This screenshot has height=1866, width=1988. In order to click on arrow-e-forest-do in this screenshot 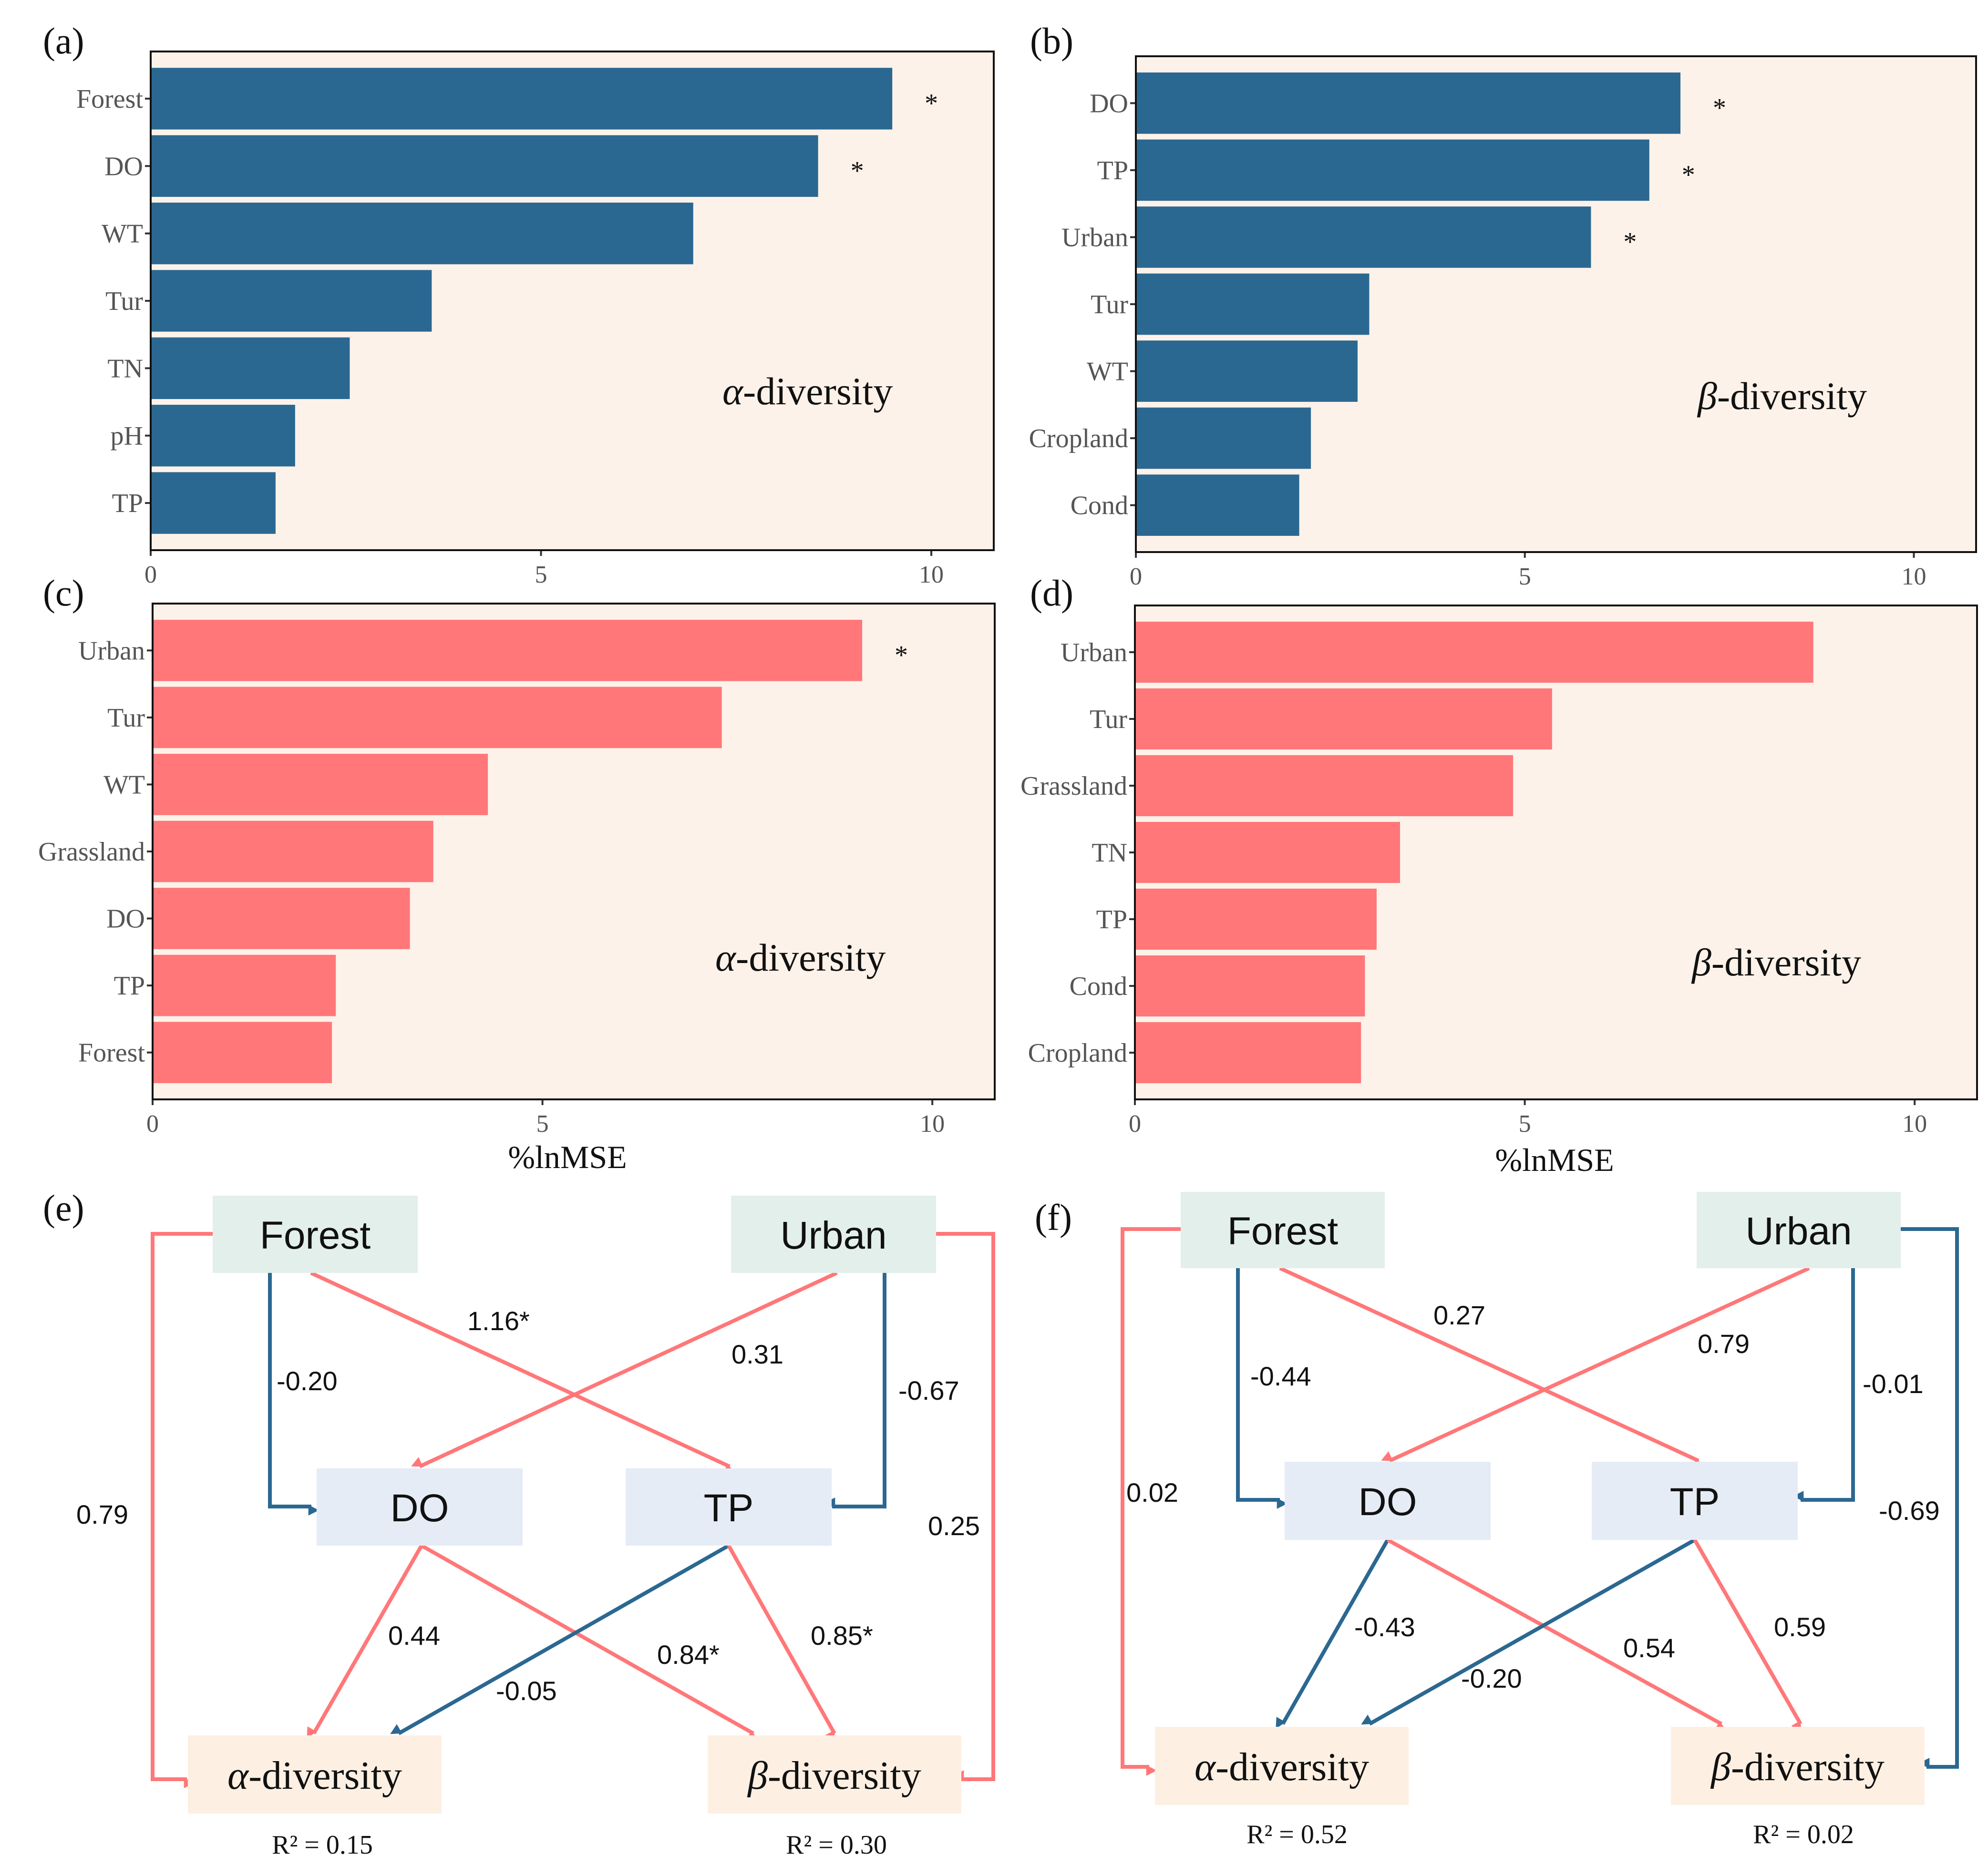, I will do `click(293, 1394)`.